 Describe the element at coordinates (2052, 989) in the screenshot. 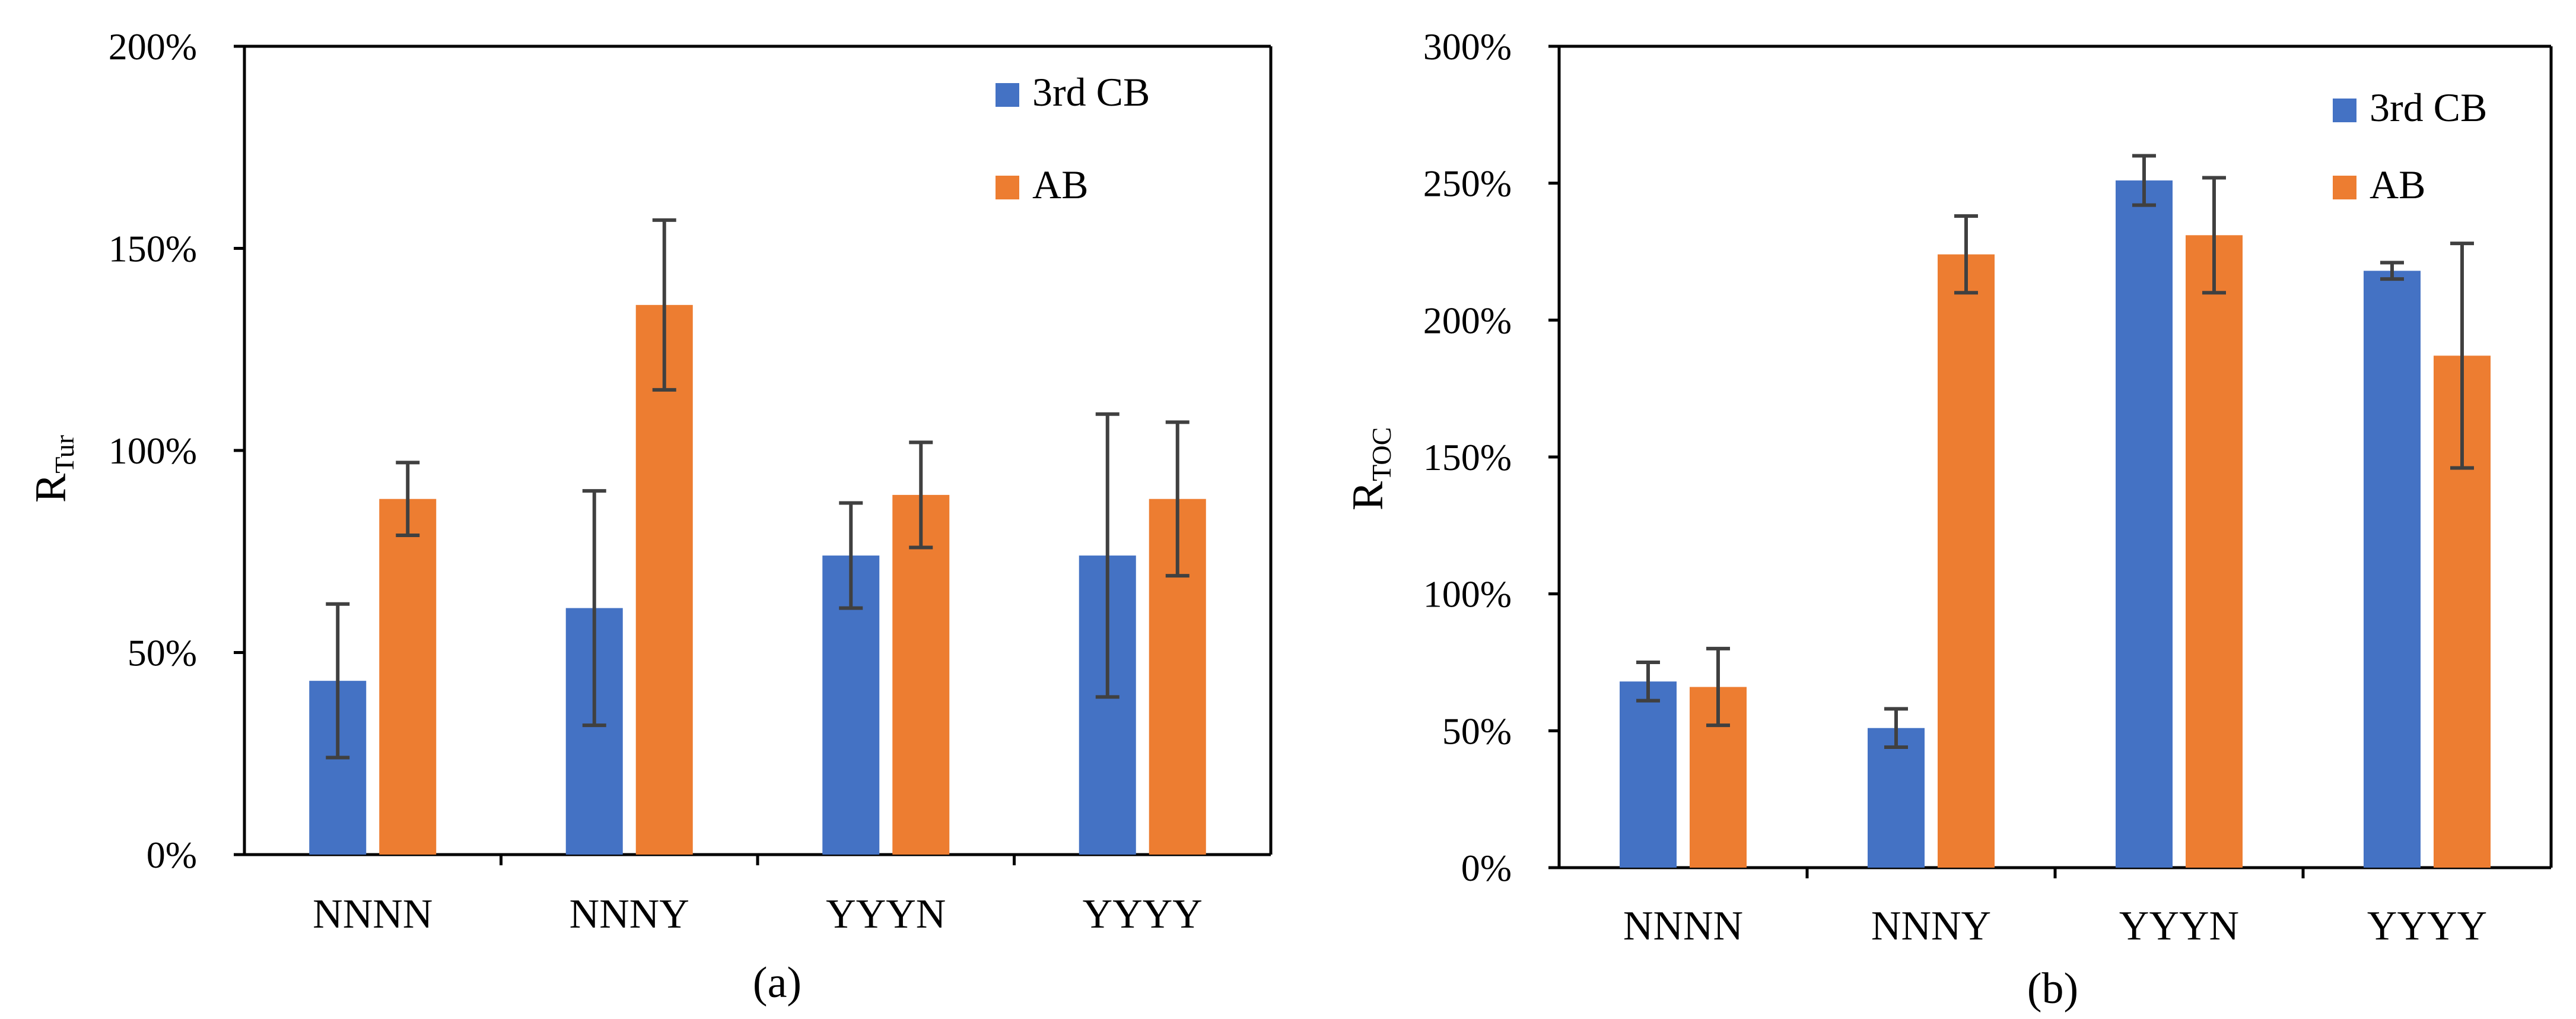

I see `panel-caption: (b)` at that location.